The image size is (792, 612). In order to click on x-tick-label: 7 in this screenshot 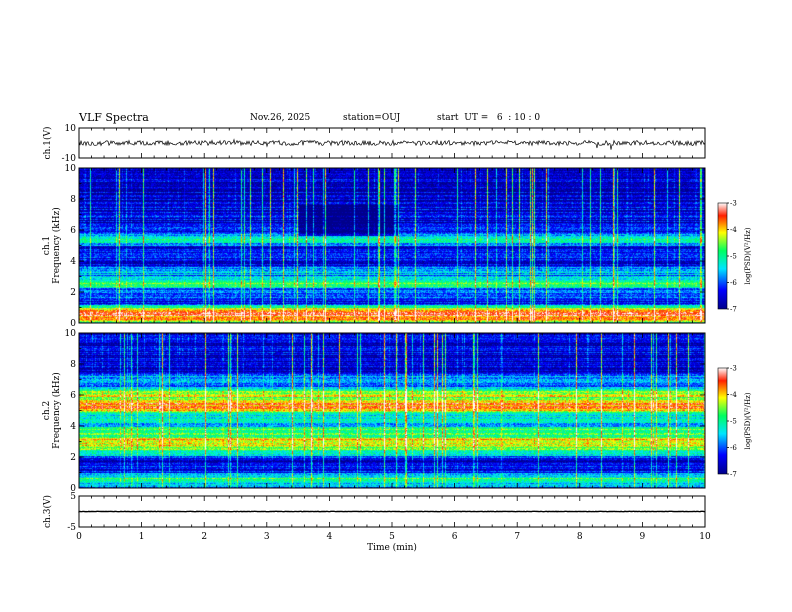, I will do `click(517, 537)`.